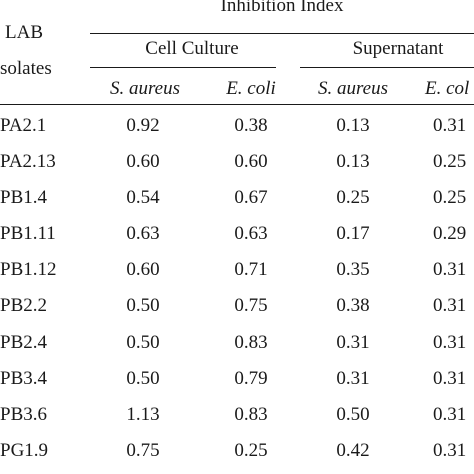 The width and height of the screenshot is (474, 474). I want to click on sn-s-aureus-cell: 0.35, so click(353, 269).